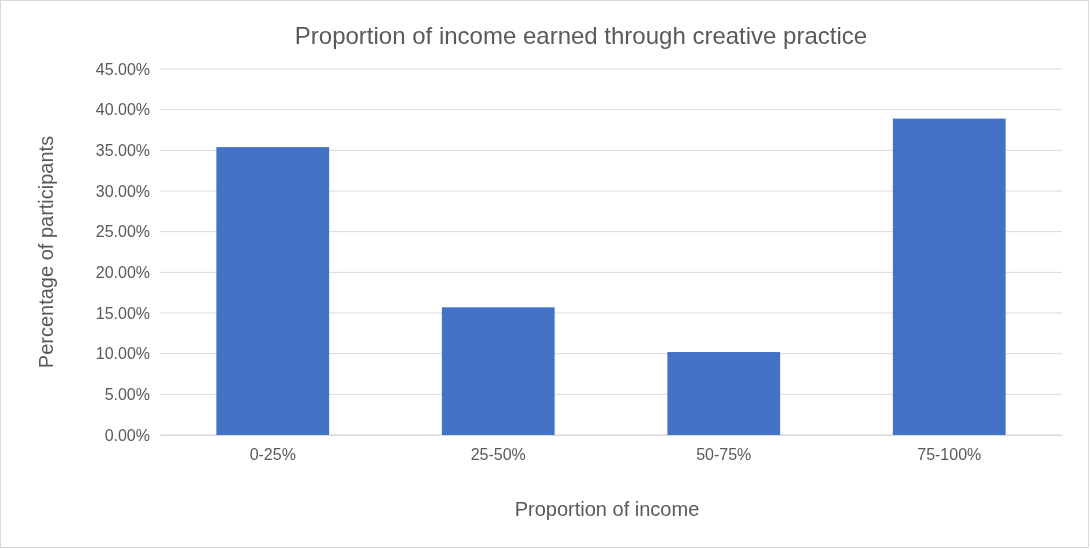  I want to click on y-tick-label: 5.00%, so click(127, 394).